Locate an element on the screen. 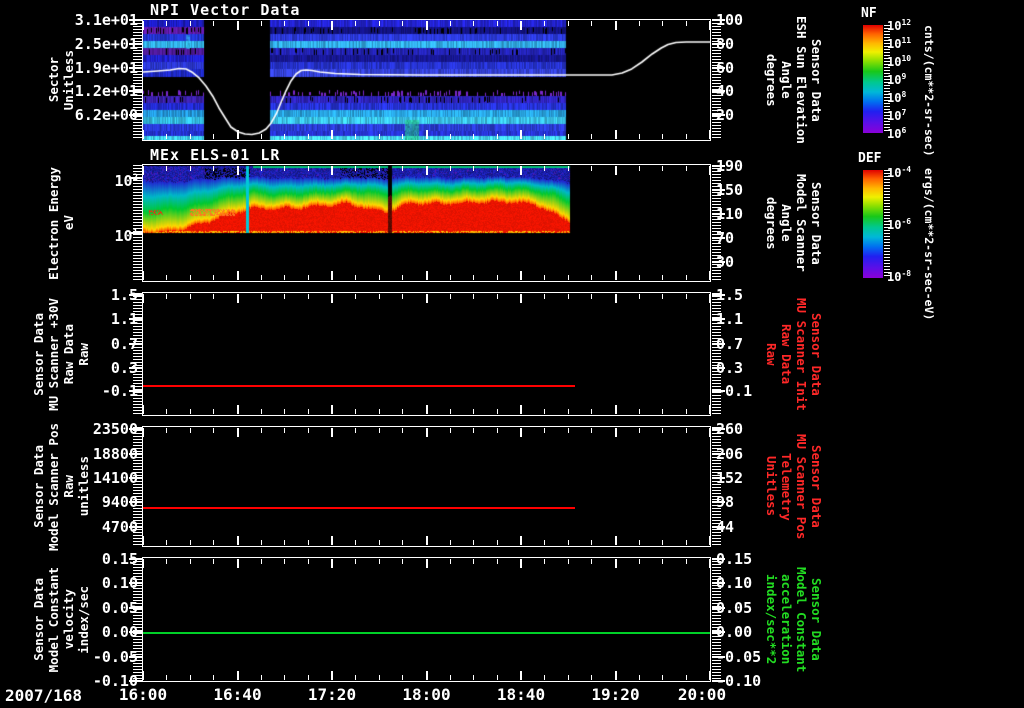 Image resolution: width=1024 pixels, height=708 pixels. right-y-tick-label: 260 is located at coordinates (730, 429).